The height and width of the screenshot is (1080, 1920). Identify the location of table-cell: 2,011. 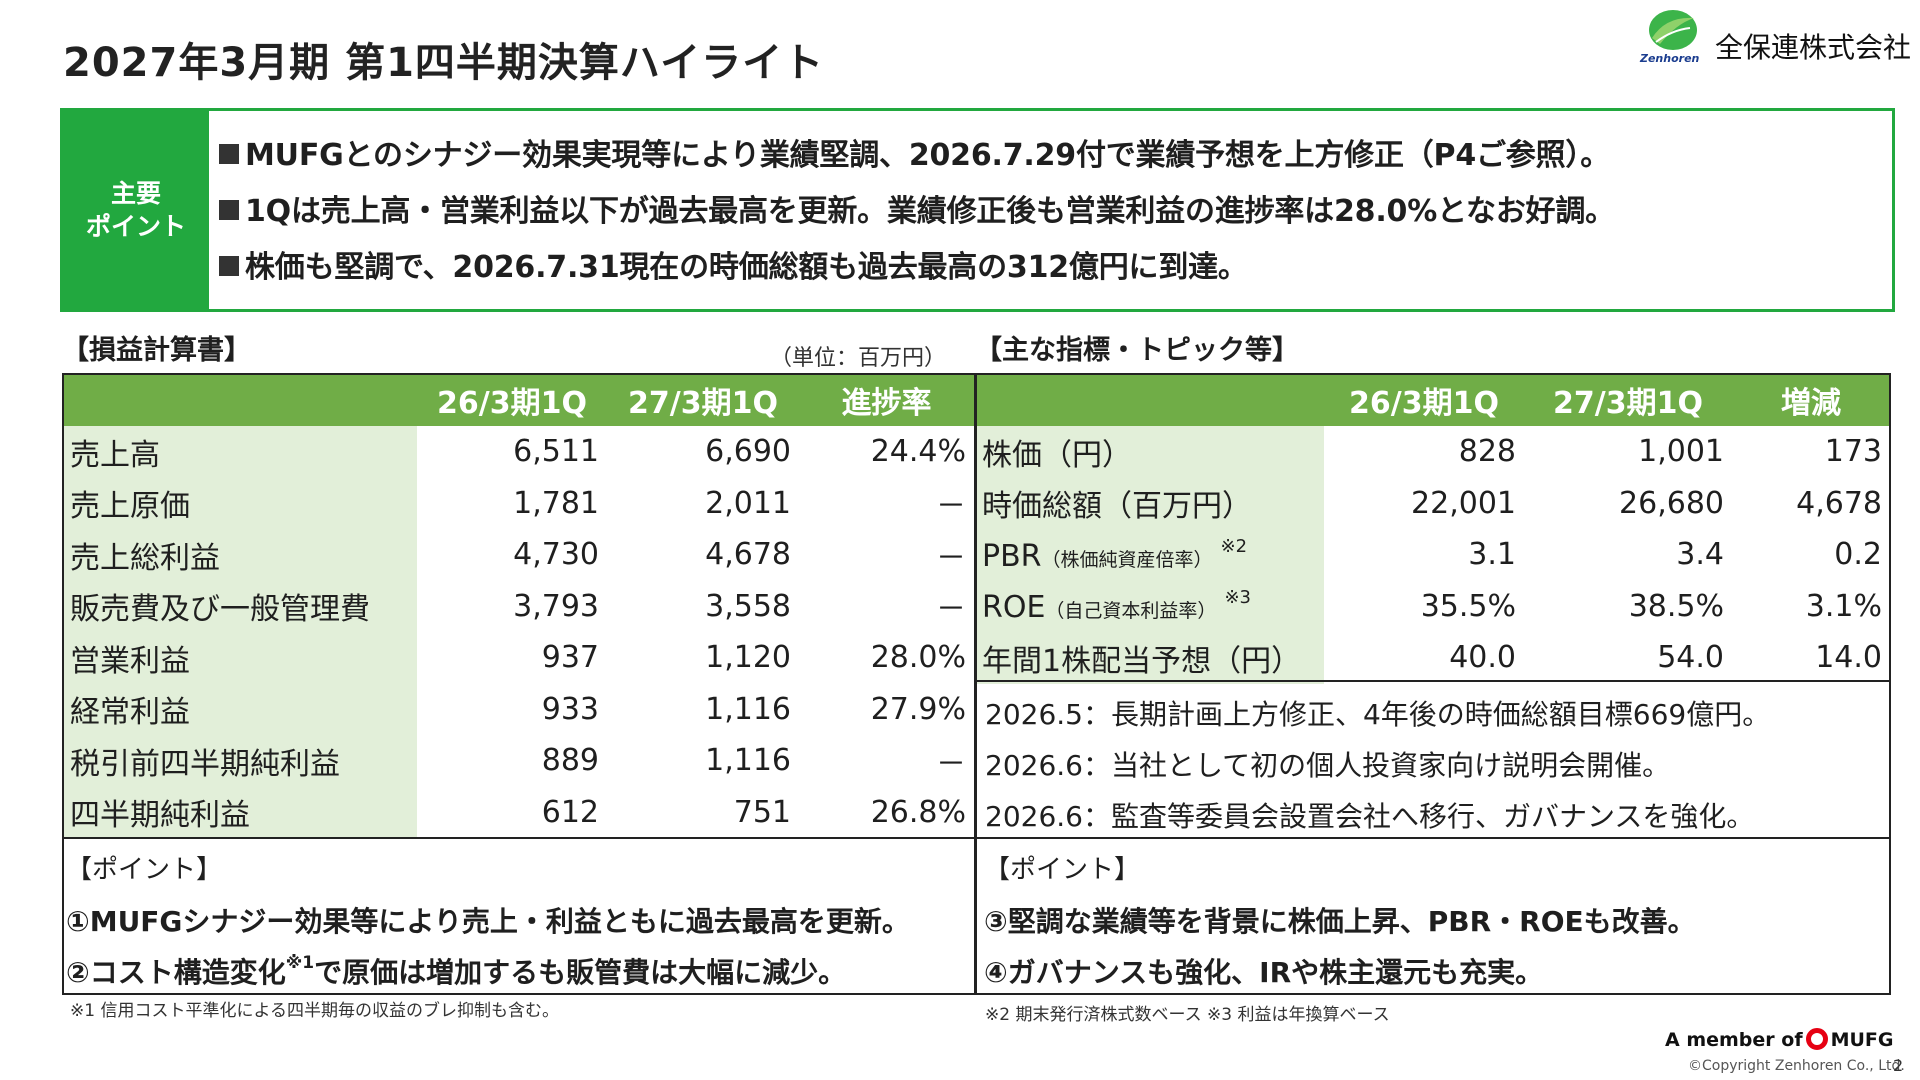
(748, 503).